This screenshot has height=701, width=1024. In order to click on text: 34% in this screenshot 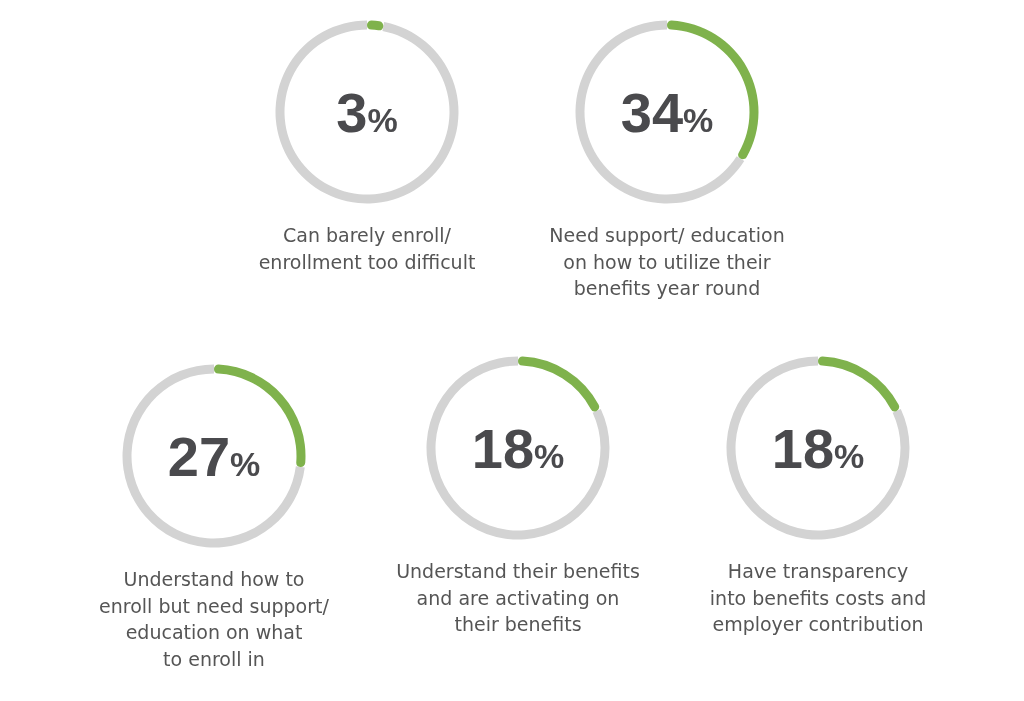, I will do `click(667, 112)`.